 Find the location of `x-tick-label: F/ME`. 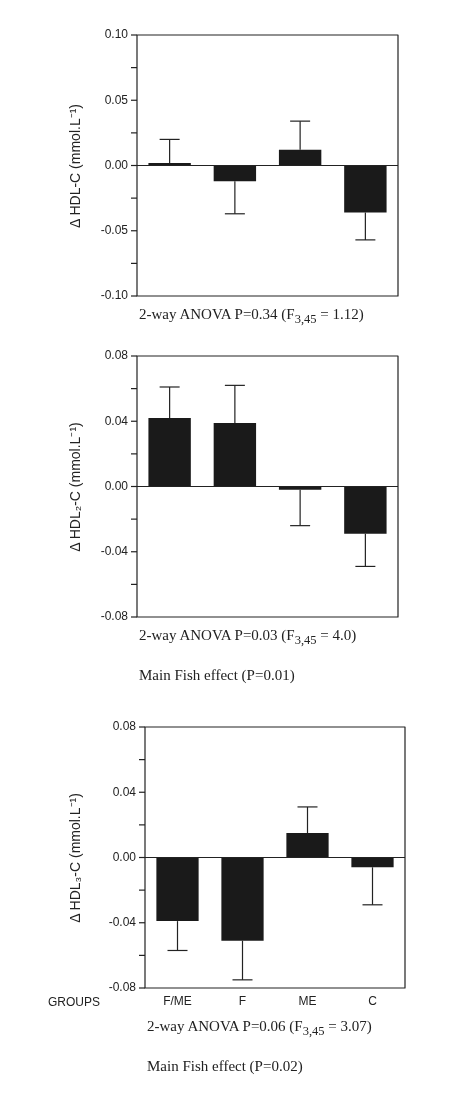

x-tick-label: F/ME is located at coordinates (177, 1000).